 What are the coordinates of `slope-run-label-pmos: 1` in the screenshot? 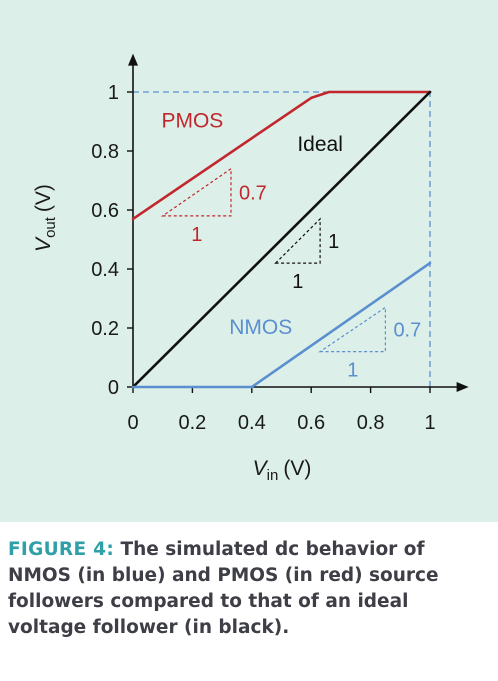 It's located at (196, 235).